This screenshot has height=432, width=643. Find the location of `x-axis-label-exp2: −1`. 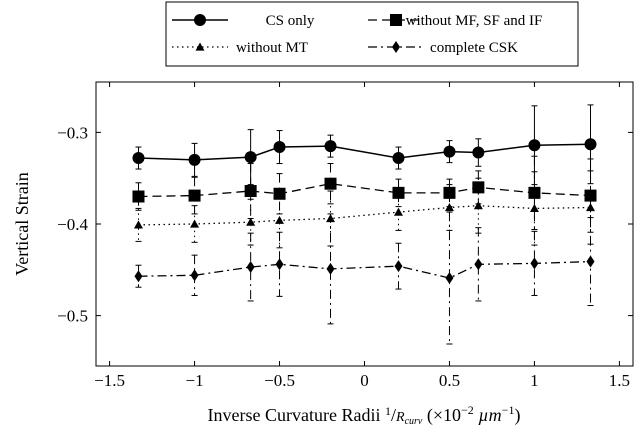

x-axis-label-exp2: −1 is located at coordinates (508, 410).